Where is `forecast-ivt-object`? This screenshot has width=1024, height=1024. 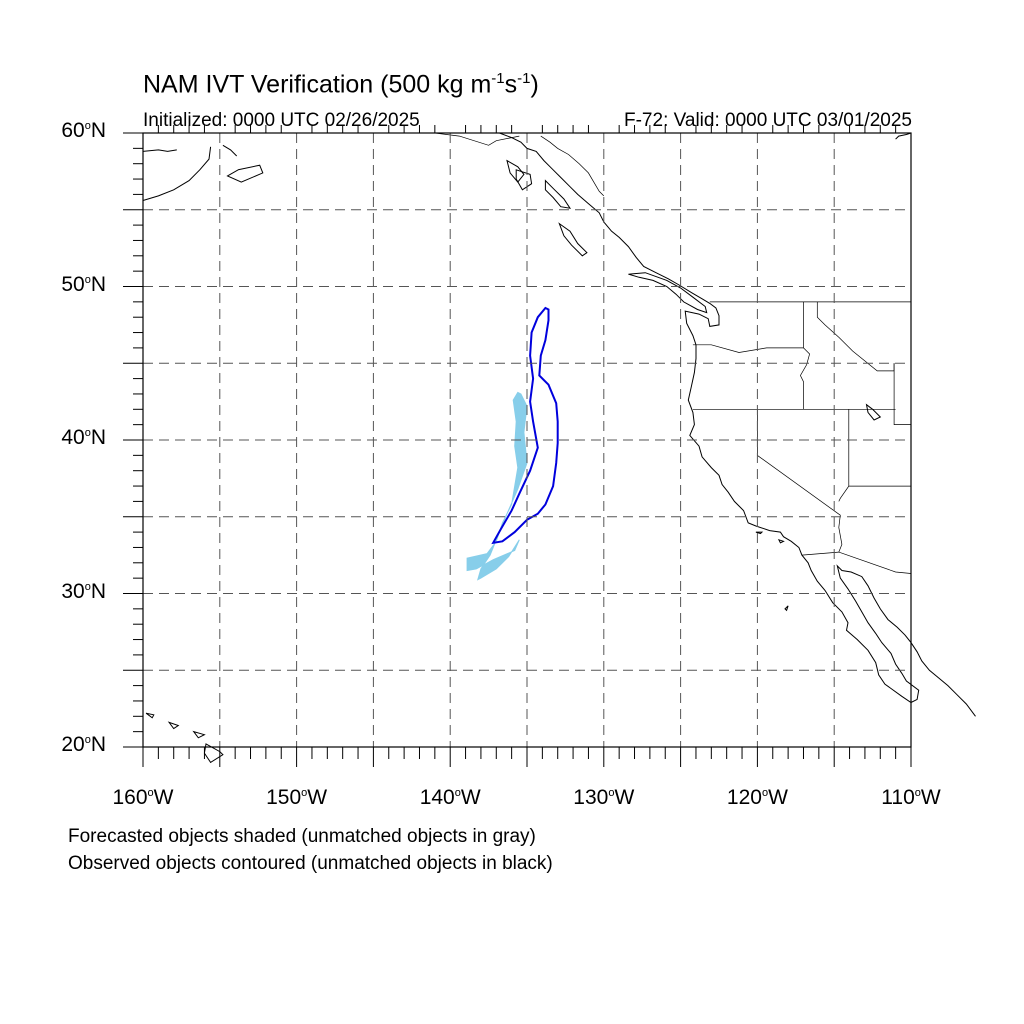 forecast-ivt-object is located at coordinates (497, 486).